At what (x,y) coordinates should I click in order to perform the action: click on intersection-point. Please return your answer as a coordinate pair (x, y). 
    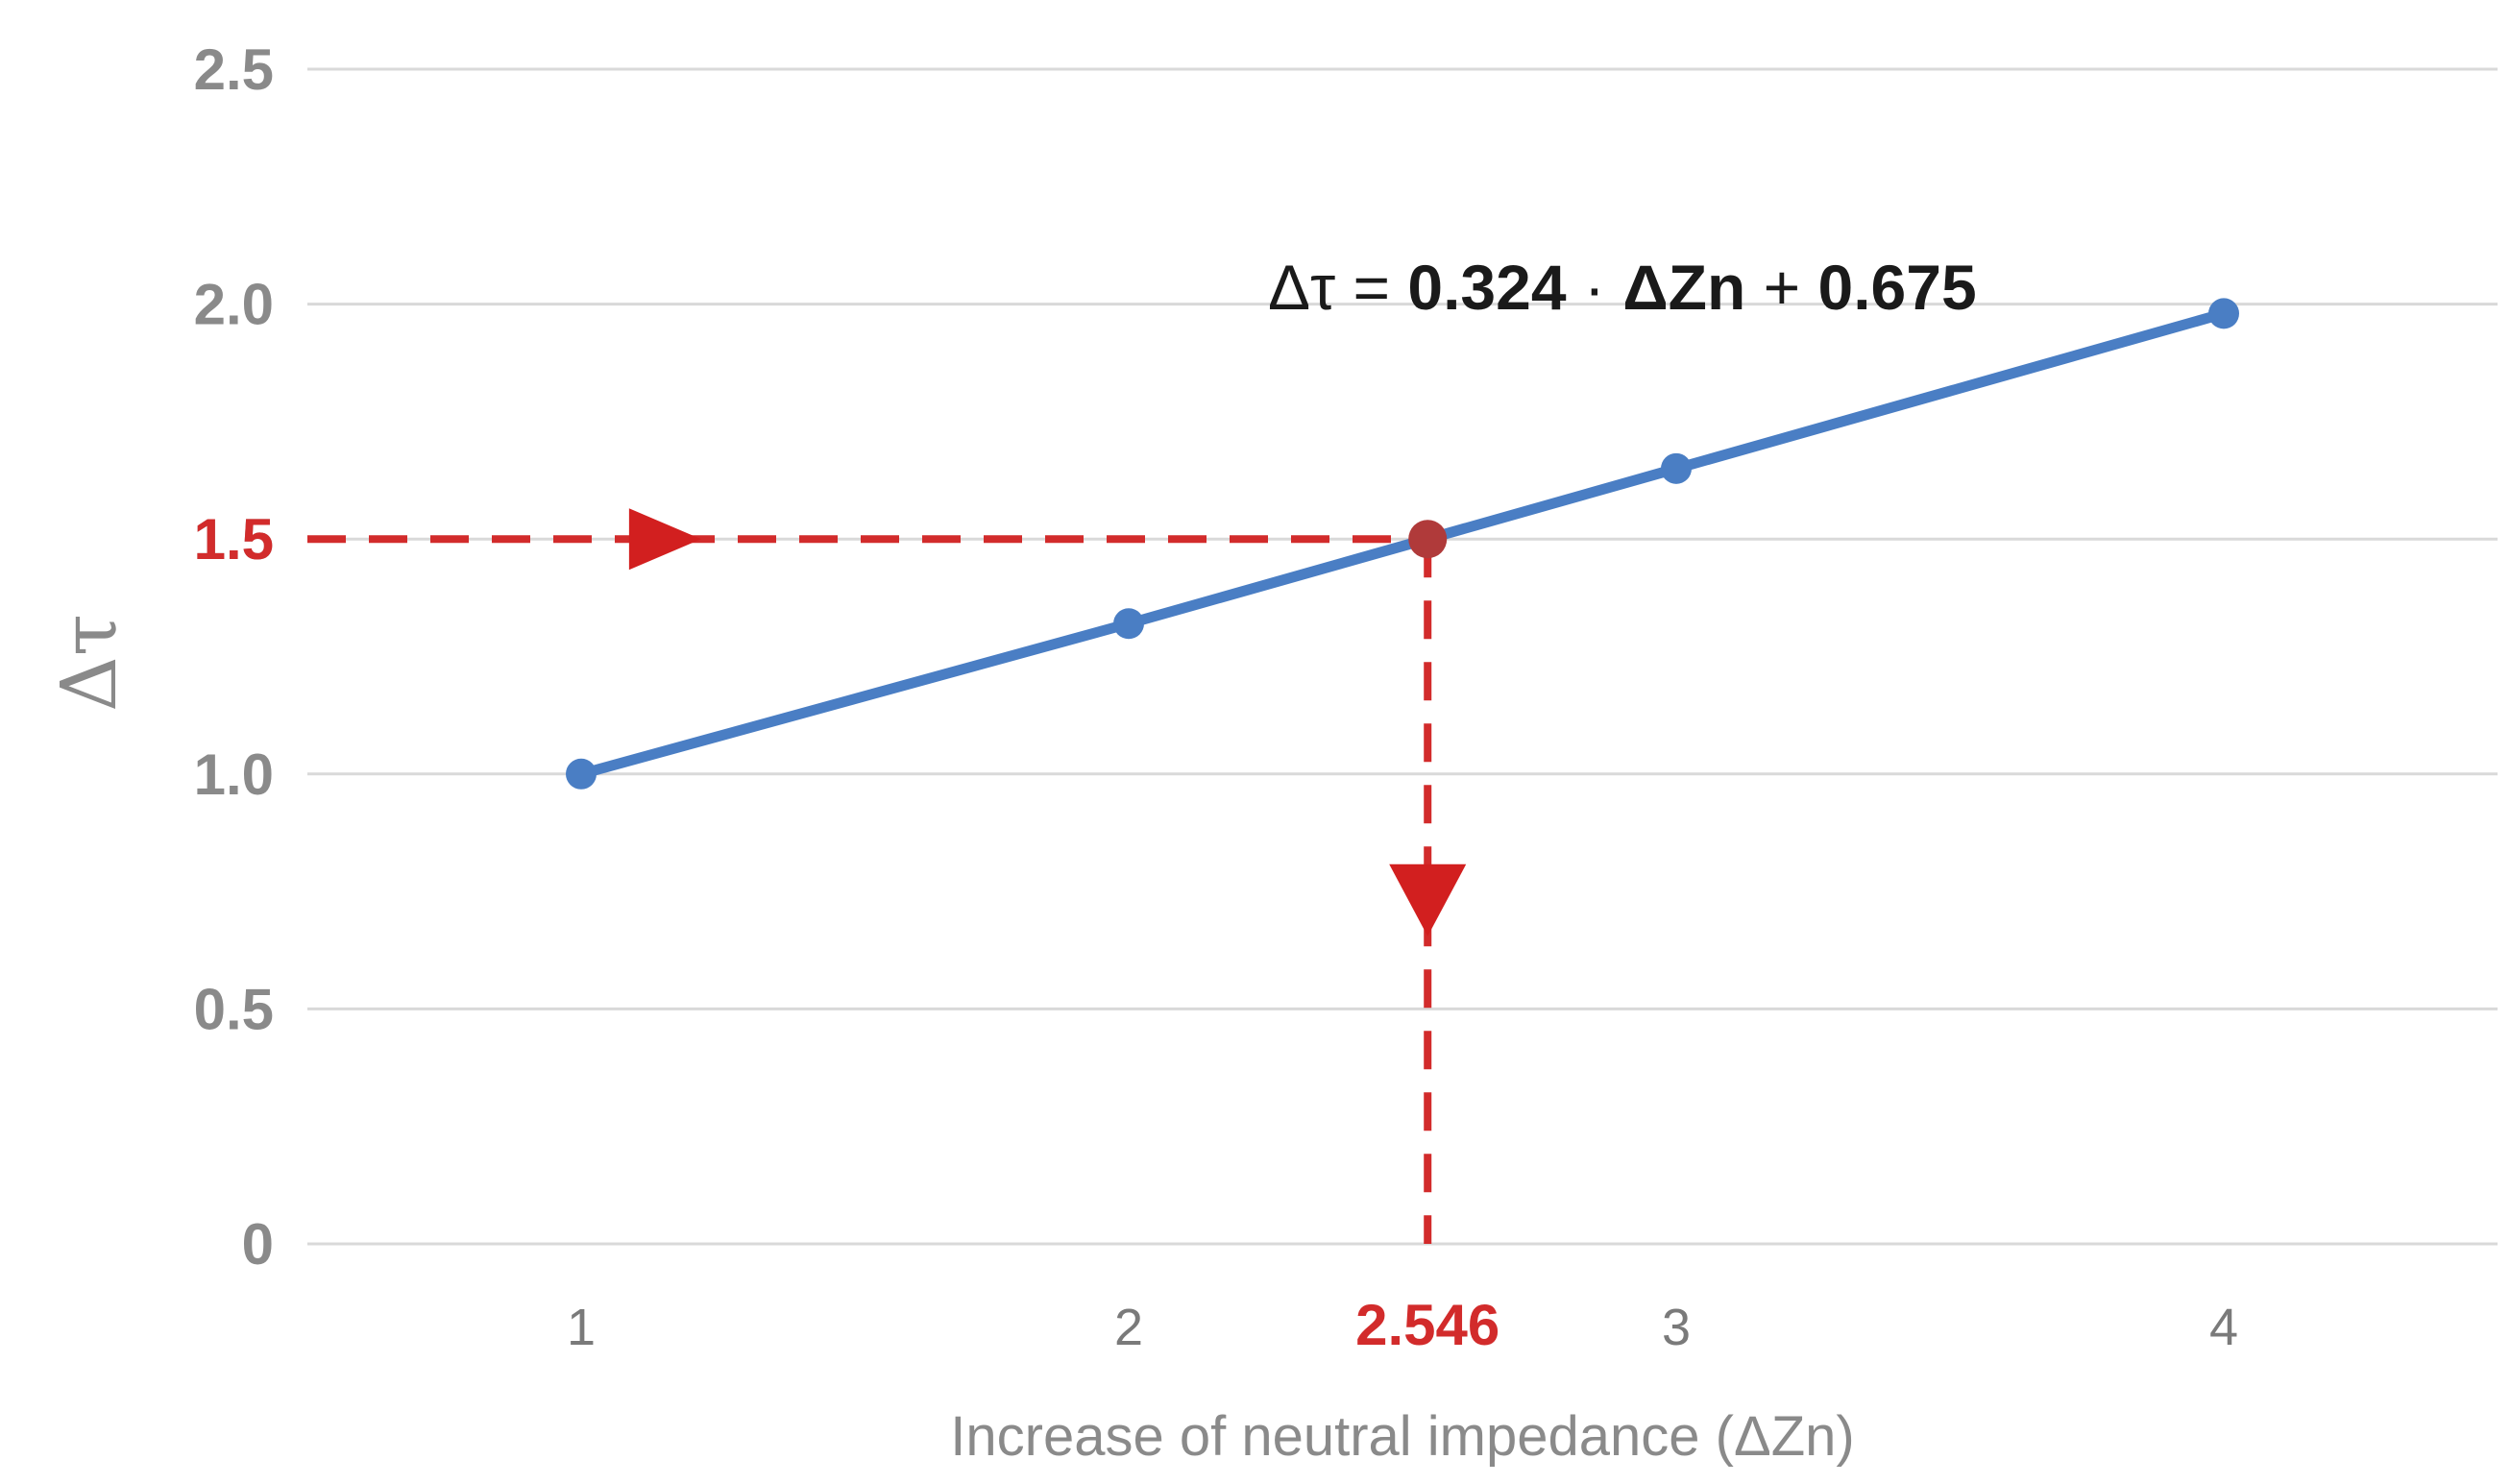
    Looking at the image, I should click on (1428, 539).